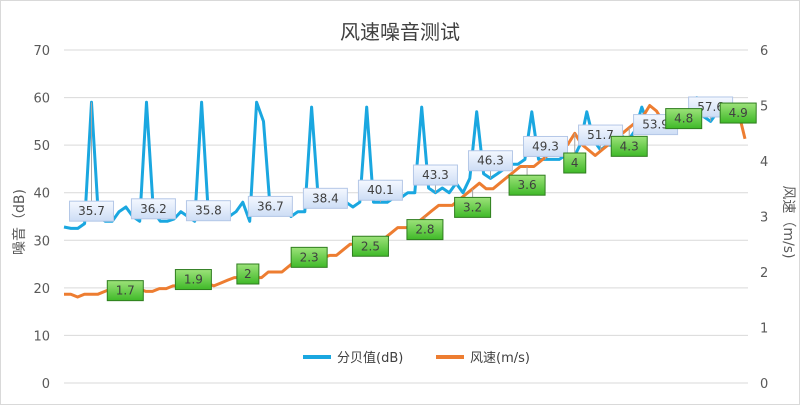 The height and width of the screenshot is (405, 800). I want to click on legend: 分贝值(dB) 风速(m/s), so click(416, 358).